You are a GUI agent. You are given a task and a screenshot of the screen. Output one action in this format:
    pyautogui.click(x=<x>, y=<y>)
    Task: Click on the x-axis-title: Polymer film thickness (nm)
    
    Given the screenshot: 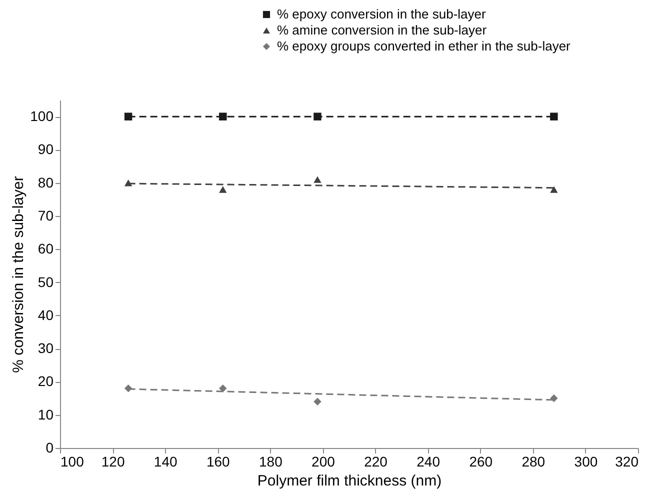 What is the action you would take?
    pyautogui.click(x=349, y=481)
    